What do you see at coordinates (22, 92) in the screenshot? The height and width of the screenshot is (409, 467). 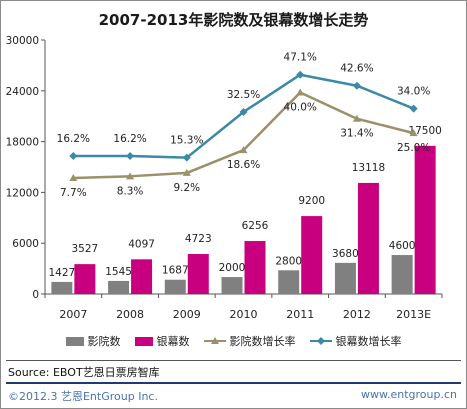 I see `y-tick-label: 24000` at bounding box center [22, 92].